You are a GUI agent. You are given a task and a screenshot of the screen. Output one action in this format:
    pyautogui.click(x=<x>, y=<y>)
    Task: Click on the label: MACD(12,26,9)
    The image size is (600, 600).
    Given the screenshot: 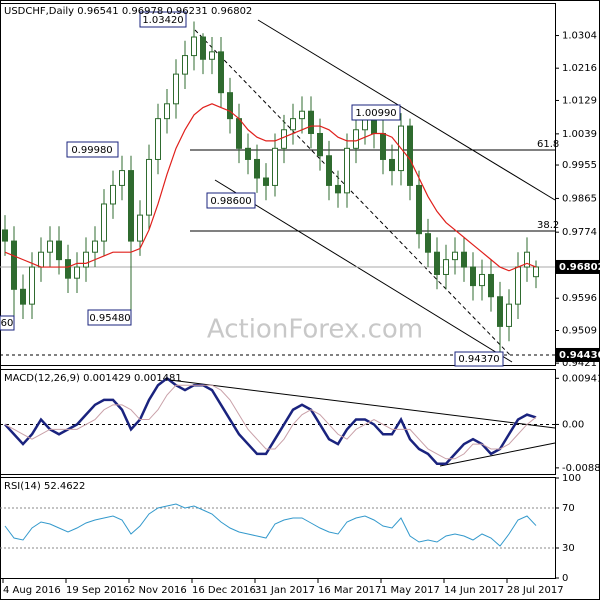 What is the action you would take?
    pyautogui.click(x=42, y=378)
    